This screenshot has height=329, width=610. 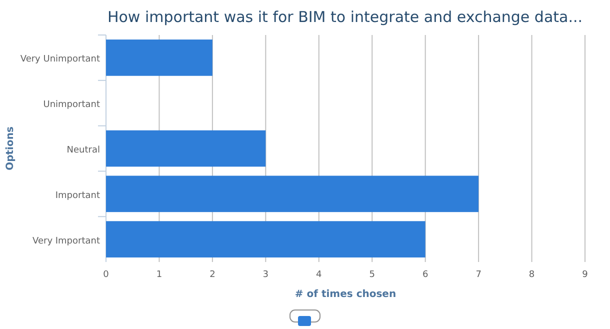 I want to click on y-axis-title: Options, so click(x=10, y=148).